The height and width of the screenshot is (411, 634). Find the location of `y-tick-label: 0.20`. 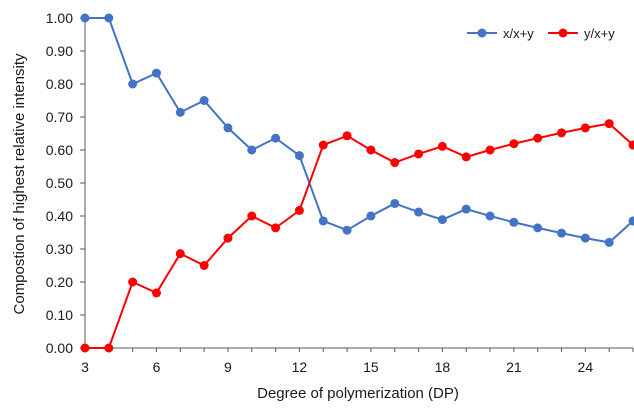

y-tick-label: 0.20 is located at coordinates (59, 282).